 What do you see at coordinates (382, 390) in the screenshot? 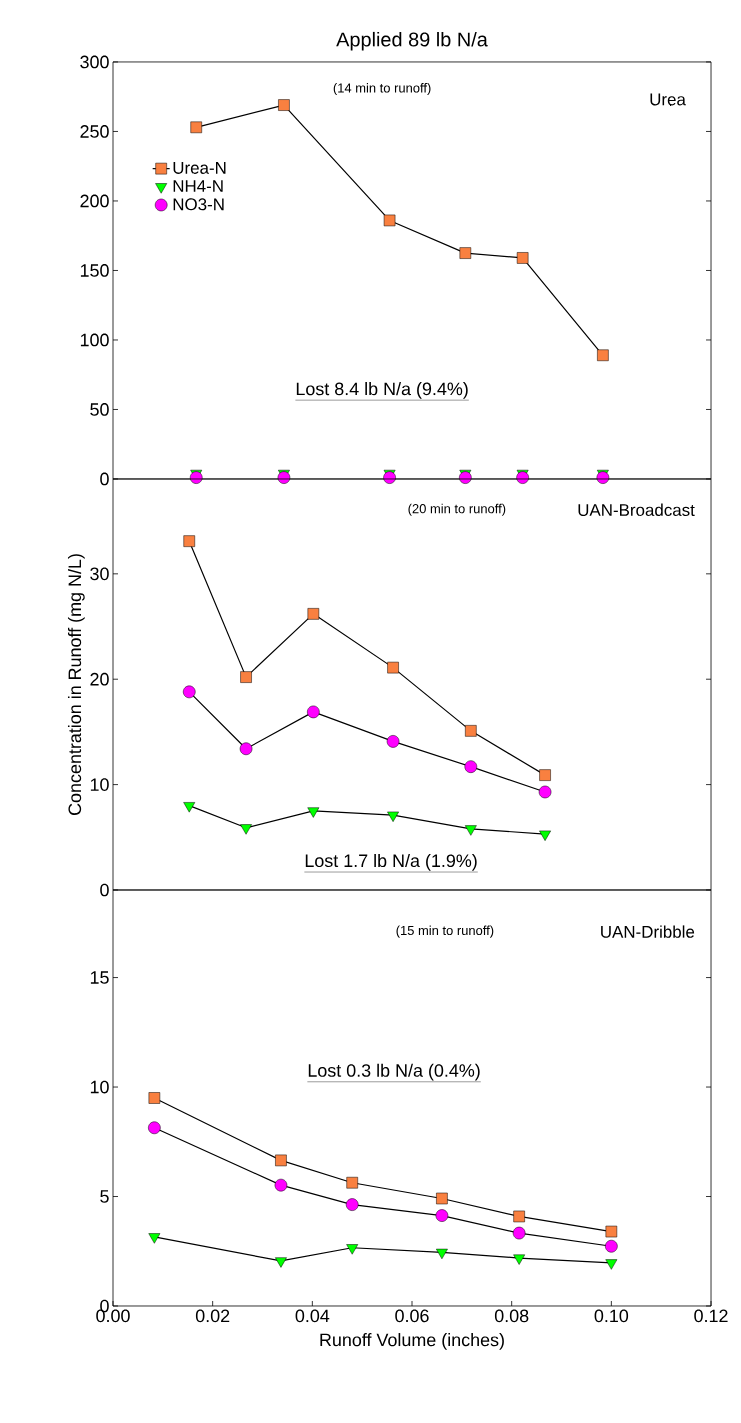
I see `annotation: Lost 8.4 lb N/a (9.4%)` at bounding box center [382, 390].